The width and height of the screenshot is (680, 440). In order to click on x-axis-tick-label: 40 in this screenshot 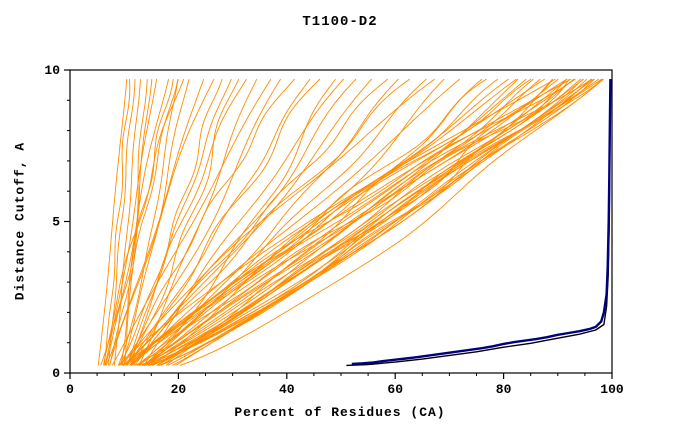, I will do `click(287, 389)`.